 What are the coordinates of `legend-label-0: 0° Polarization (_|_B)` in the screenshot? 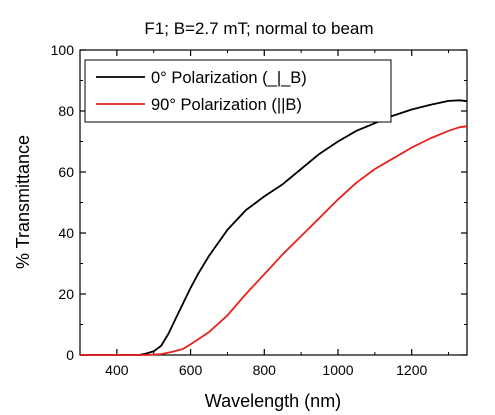 It's located at (229, 78).